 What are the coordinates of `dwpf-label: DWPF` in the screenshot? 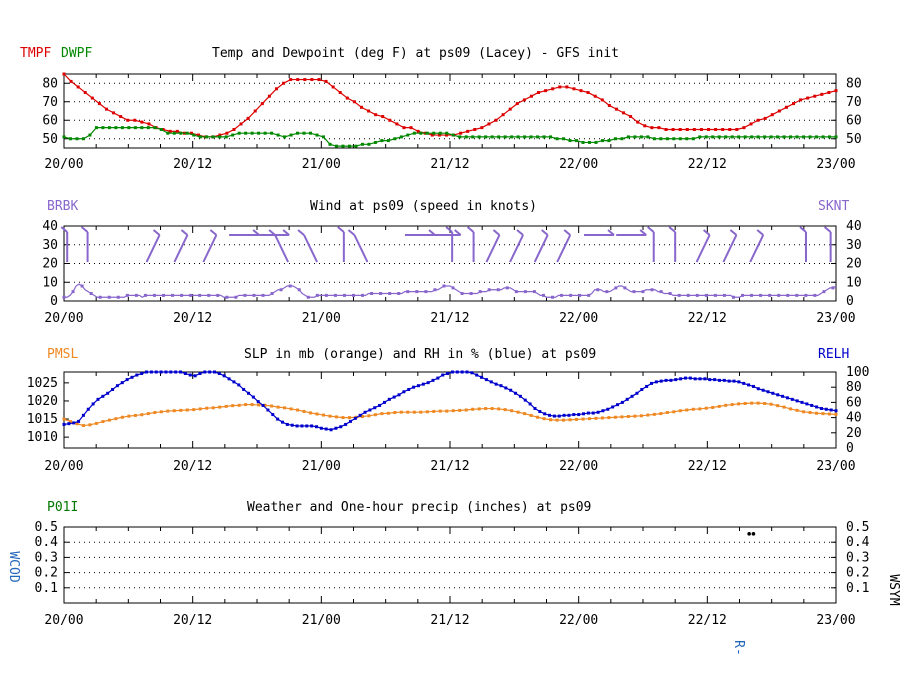 It's located at (76, 53).